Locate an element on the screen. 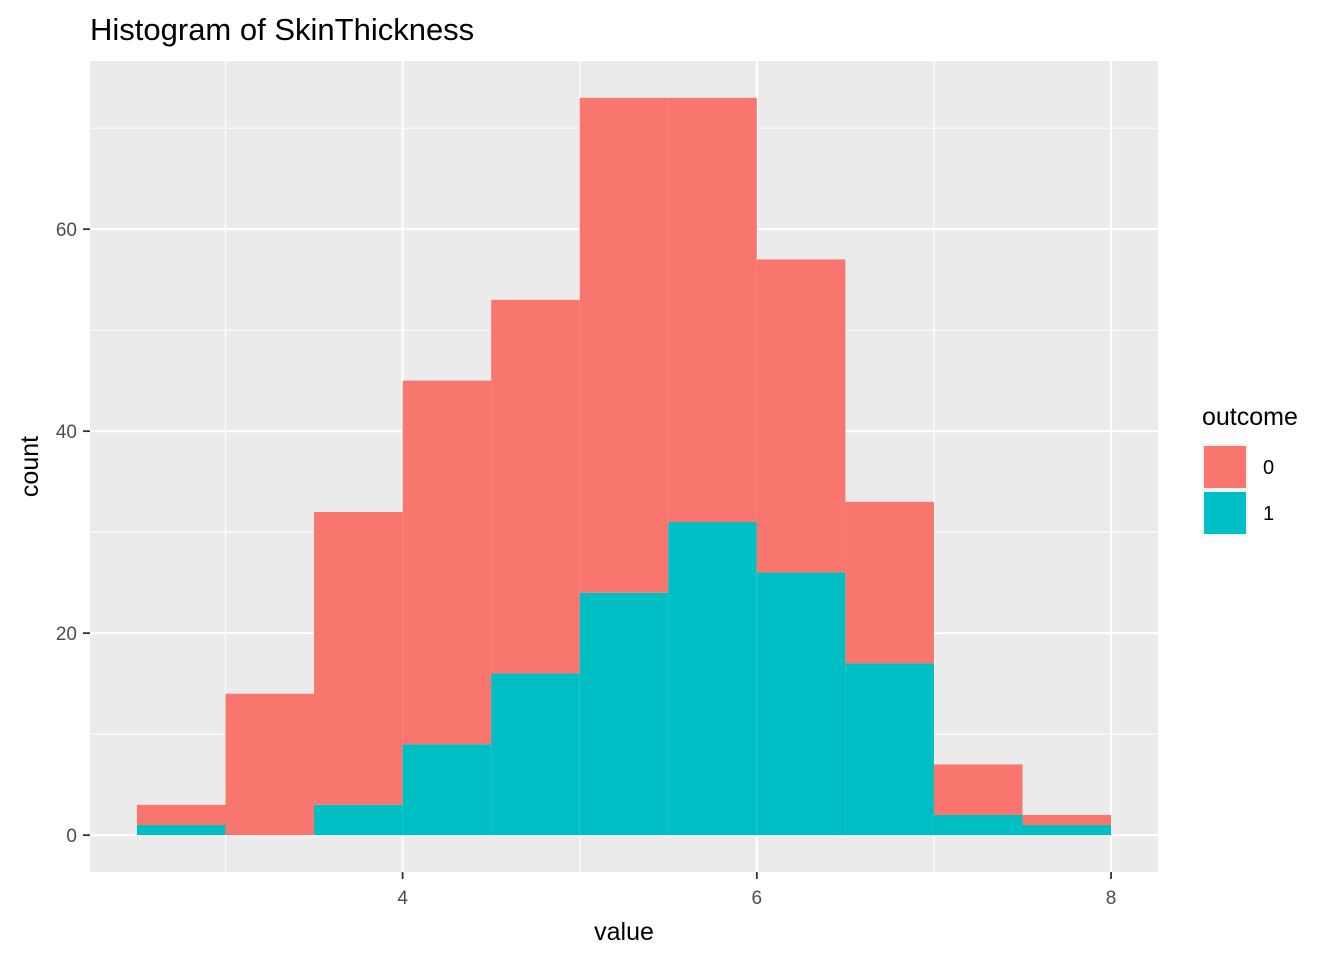 The height and width of the screenshot is (960, 1344). legend-label-0: 0 is located at coordinates (1268, 468).